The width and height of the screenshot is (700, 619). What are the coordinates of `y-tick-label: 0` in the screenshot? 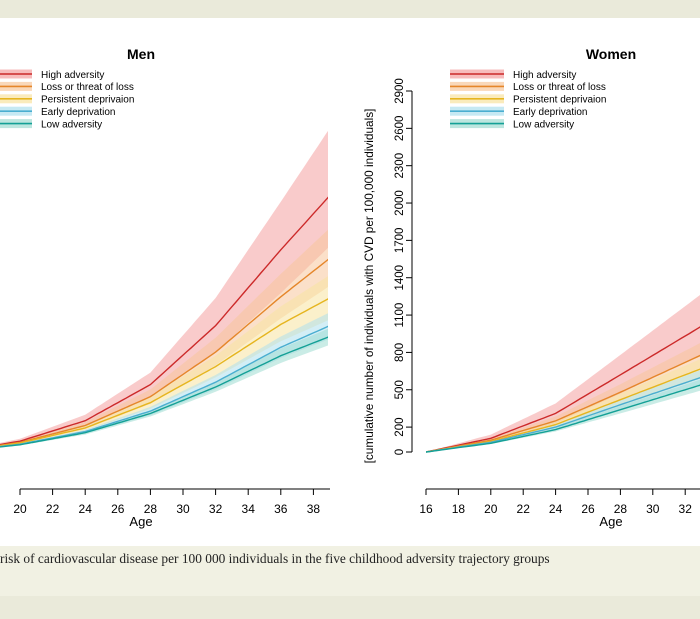 It's located at (400, 452).